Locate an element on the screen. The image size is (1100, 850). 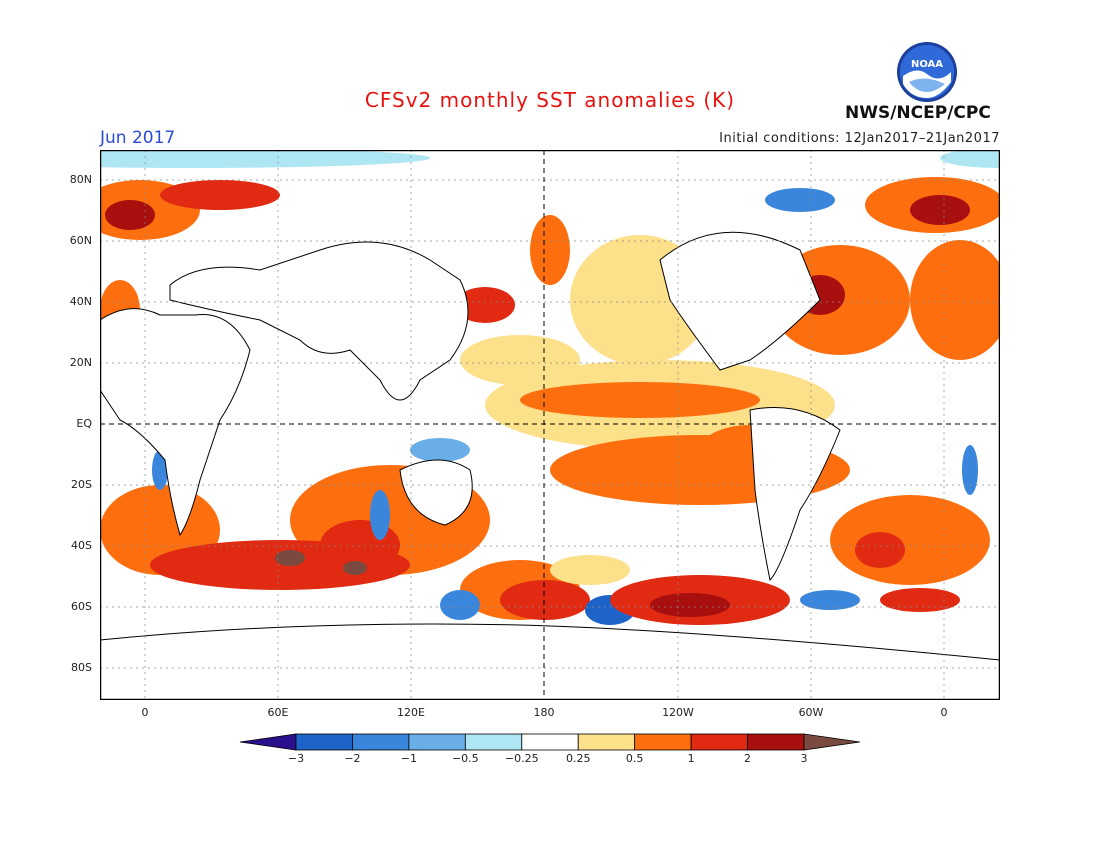
lat-tick-label: 60N is located at coordinates (80, 240).